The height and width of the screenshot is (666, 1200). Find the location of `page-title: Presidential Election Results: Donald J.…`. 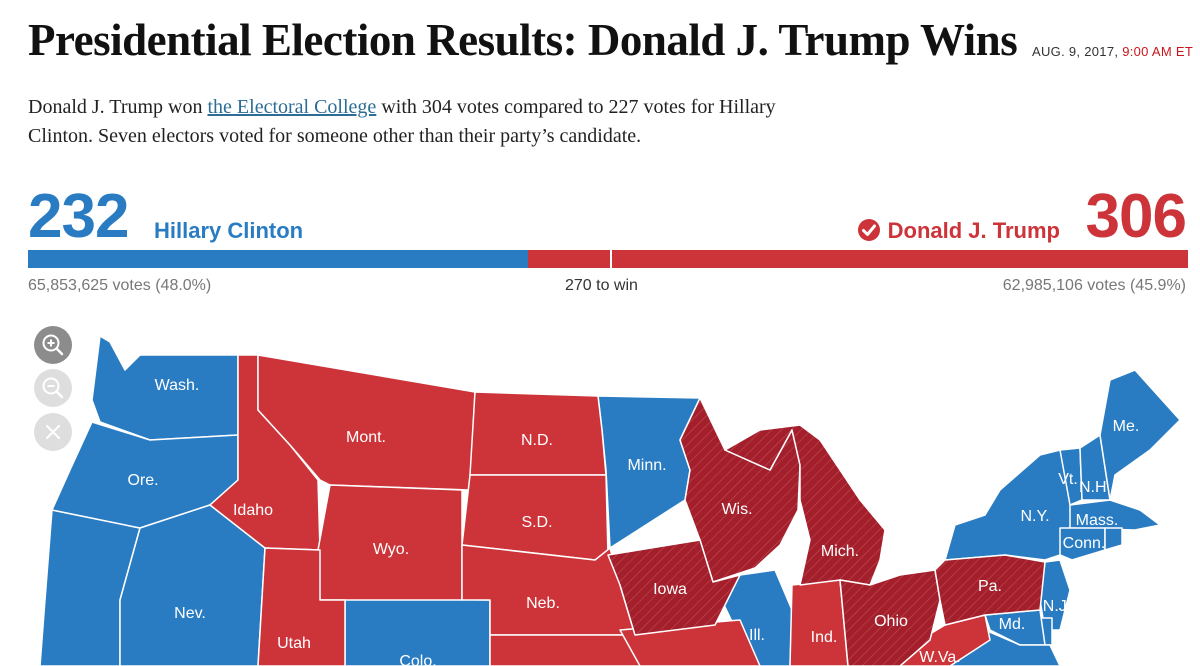

page-title: Presidential Election Results: Donald J.… is located at coordinates (523, 40).